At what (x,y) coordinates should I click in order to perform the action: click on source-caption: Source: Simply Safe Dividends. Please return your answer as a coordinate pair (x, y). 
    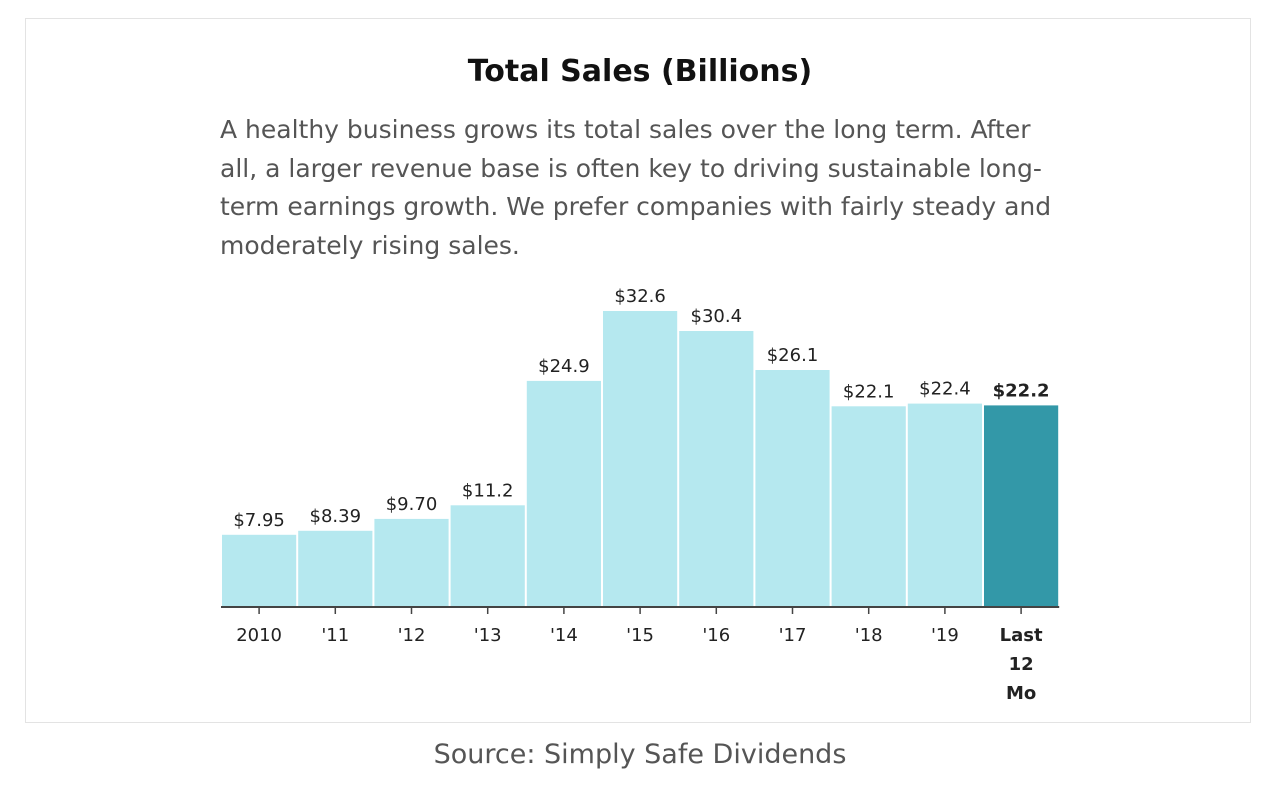
    Looking at the image, I should click on (640, 754).